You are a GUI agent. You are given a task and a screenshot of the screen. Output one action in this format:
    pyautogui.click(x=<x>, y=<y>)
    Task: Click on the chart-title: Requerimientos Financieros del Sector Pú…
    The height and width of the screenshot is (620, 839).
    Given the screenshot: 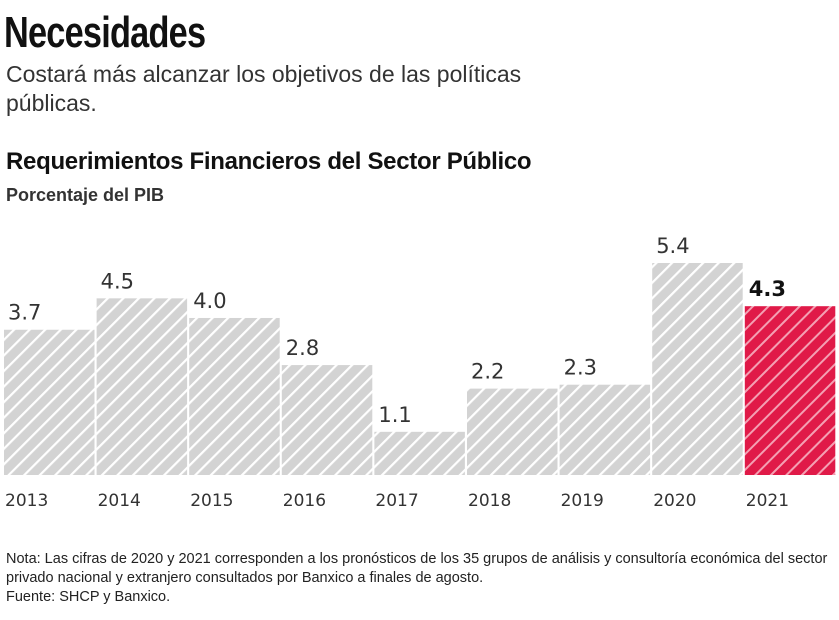 What is the action you would take?
    pyautogui.click(x=269, y=161)
    